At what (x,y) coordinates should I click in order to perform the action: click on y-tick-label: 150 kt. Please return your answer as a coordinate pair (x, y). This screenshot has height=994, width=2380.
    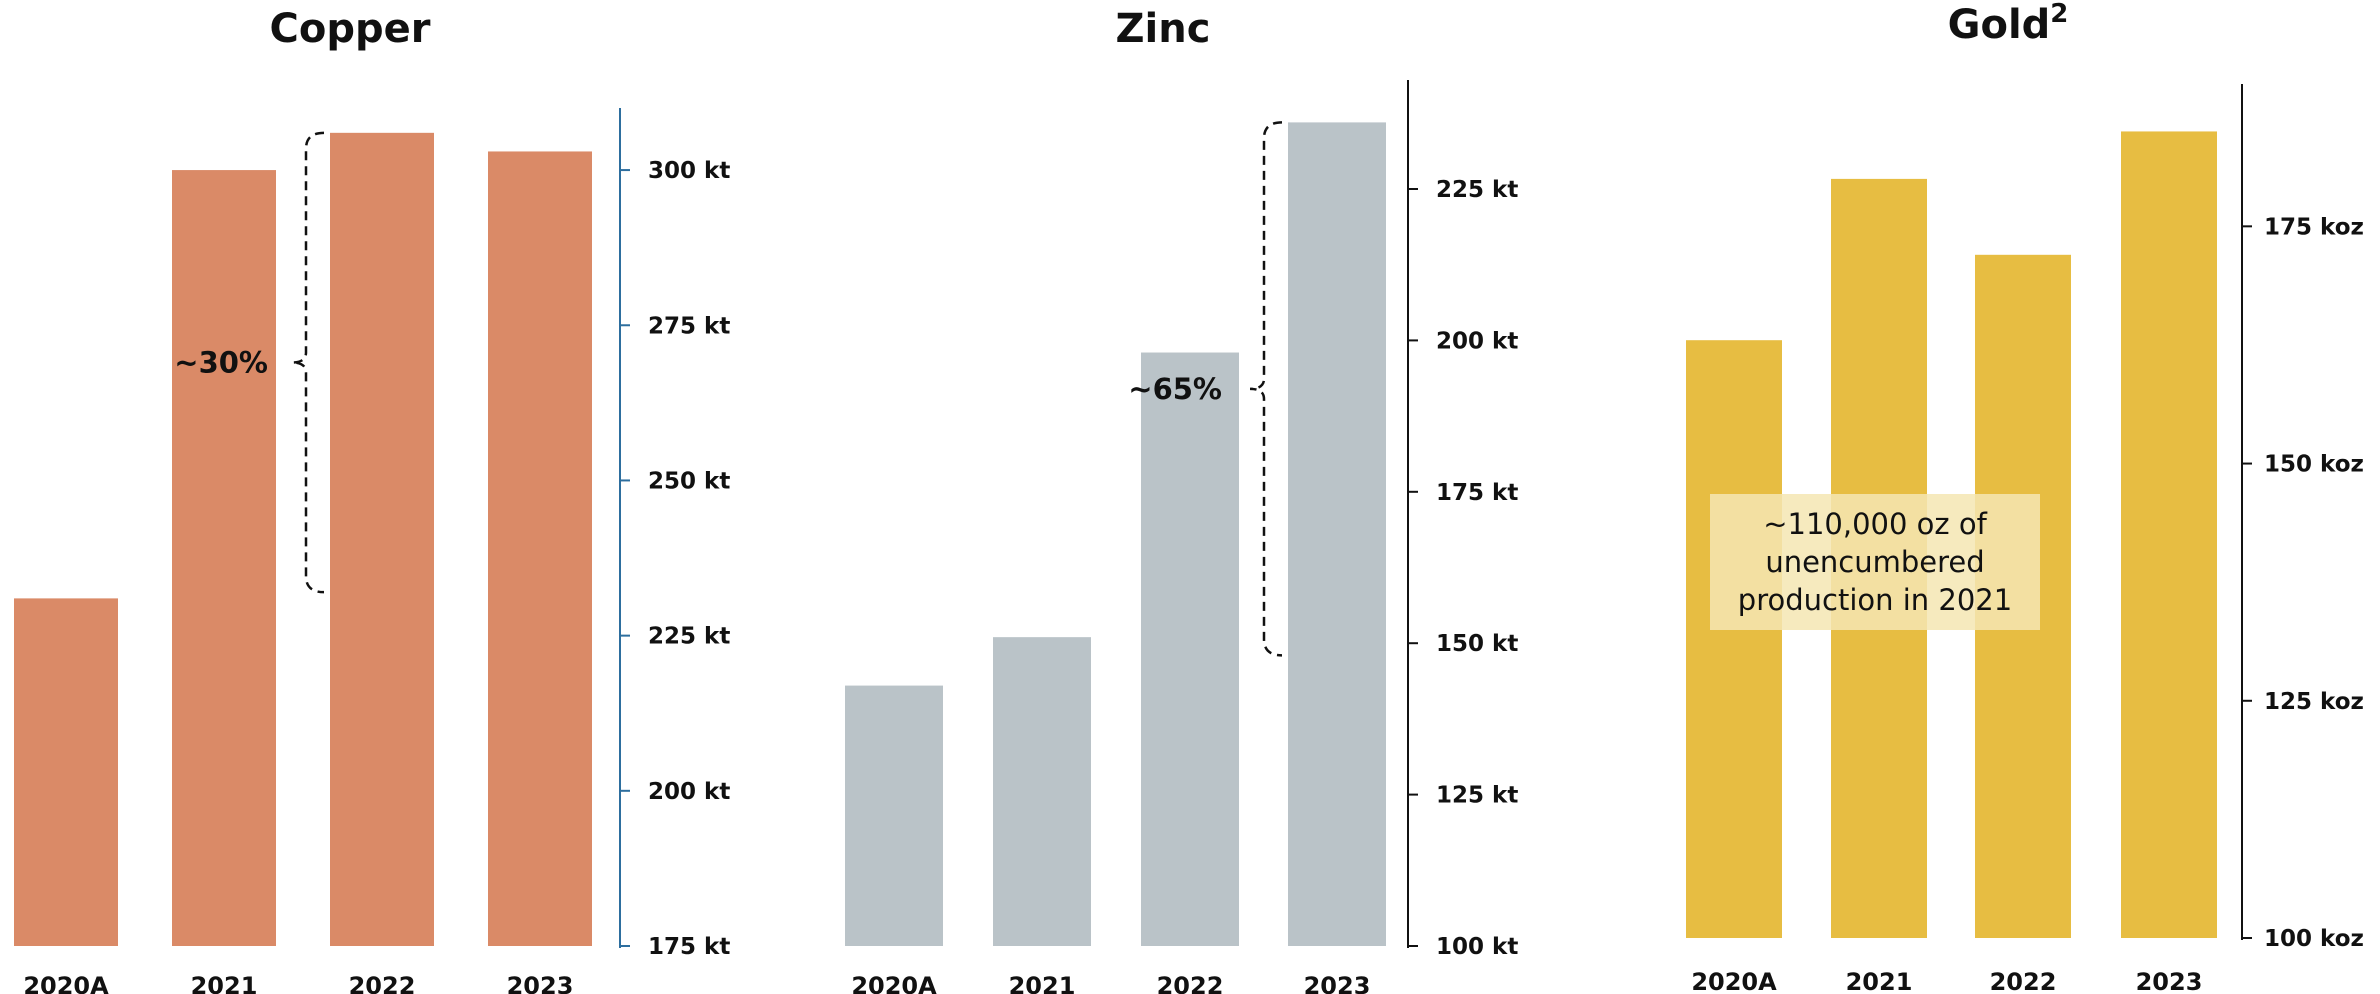
    Looking at the image, I should click on (1477, 644).